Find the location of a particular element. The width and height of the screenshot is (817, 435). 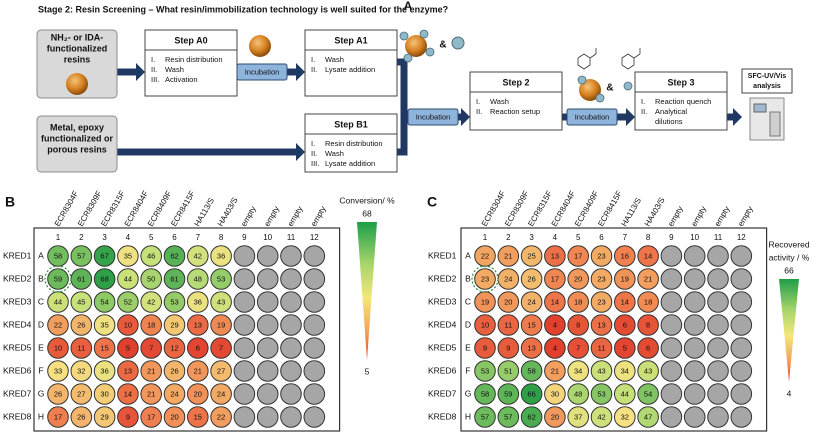

well-value: 32 is located at coordinates (81, 370).